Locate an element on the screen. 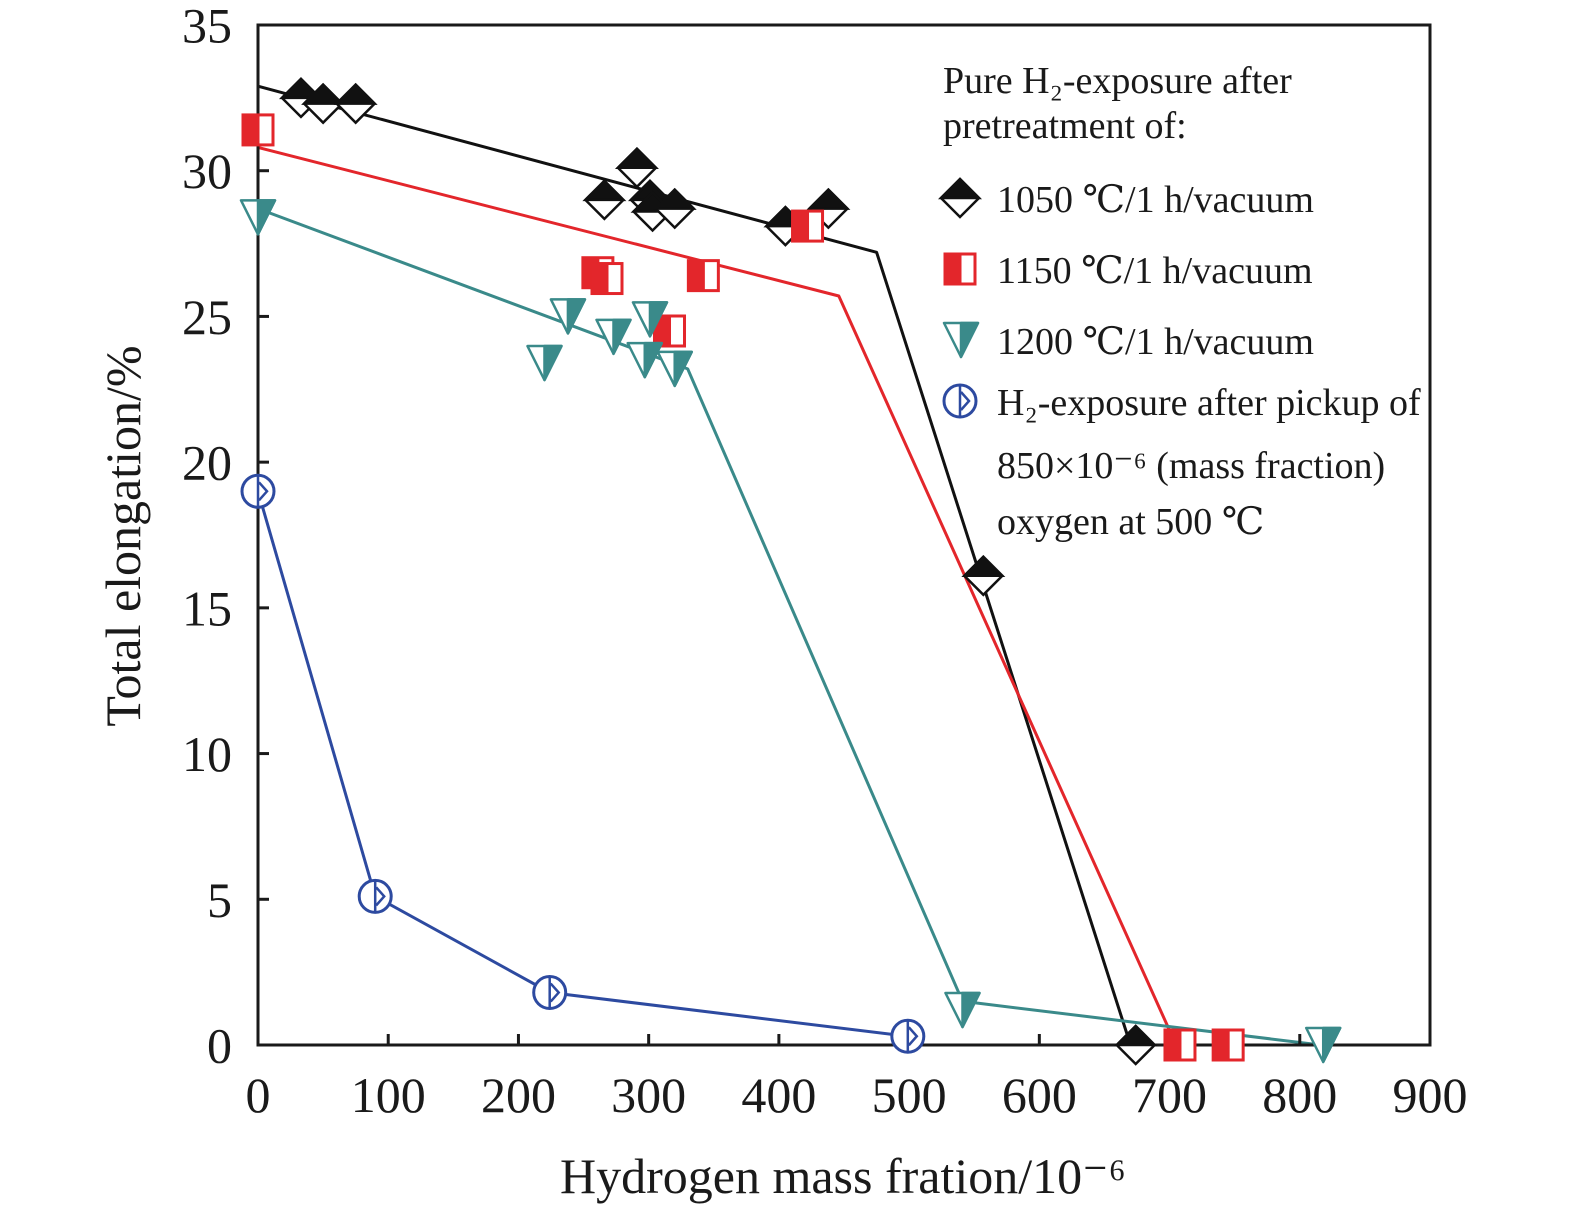 The height and width of the screenshot is (1215, 1575). x-tick-label: 800 is located at coordinates (1299, 1095).